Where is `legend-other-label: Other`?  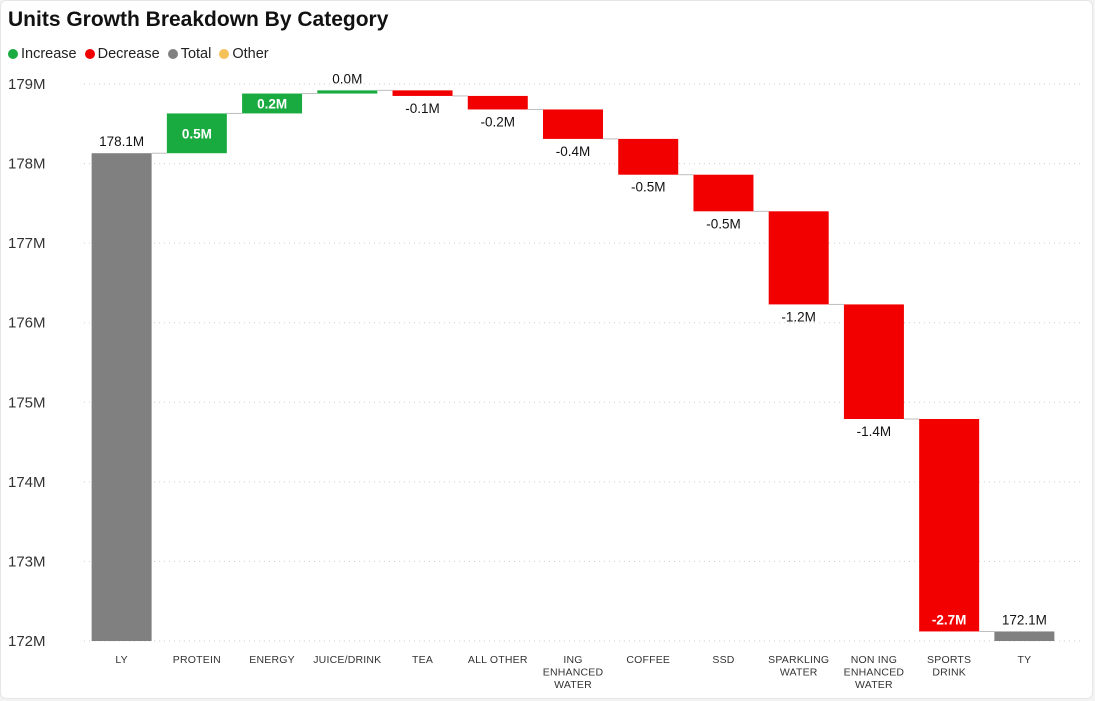 legend-other-label: Other is located at coordinates (250, 54).